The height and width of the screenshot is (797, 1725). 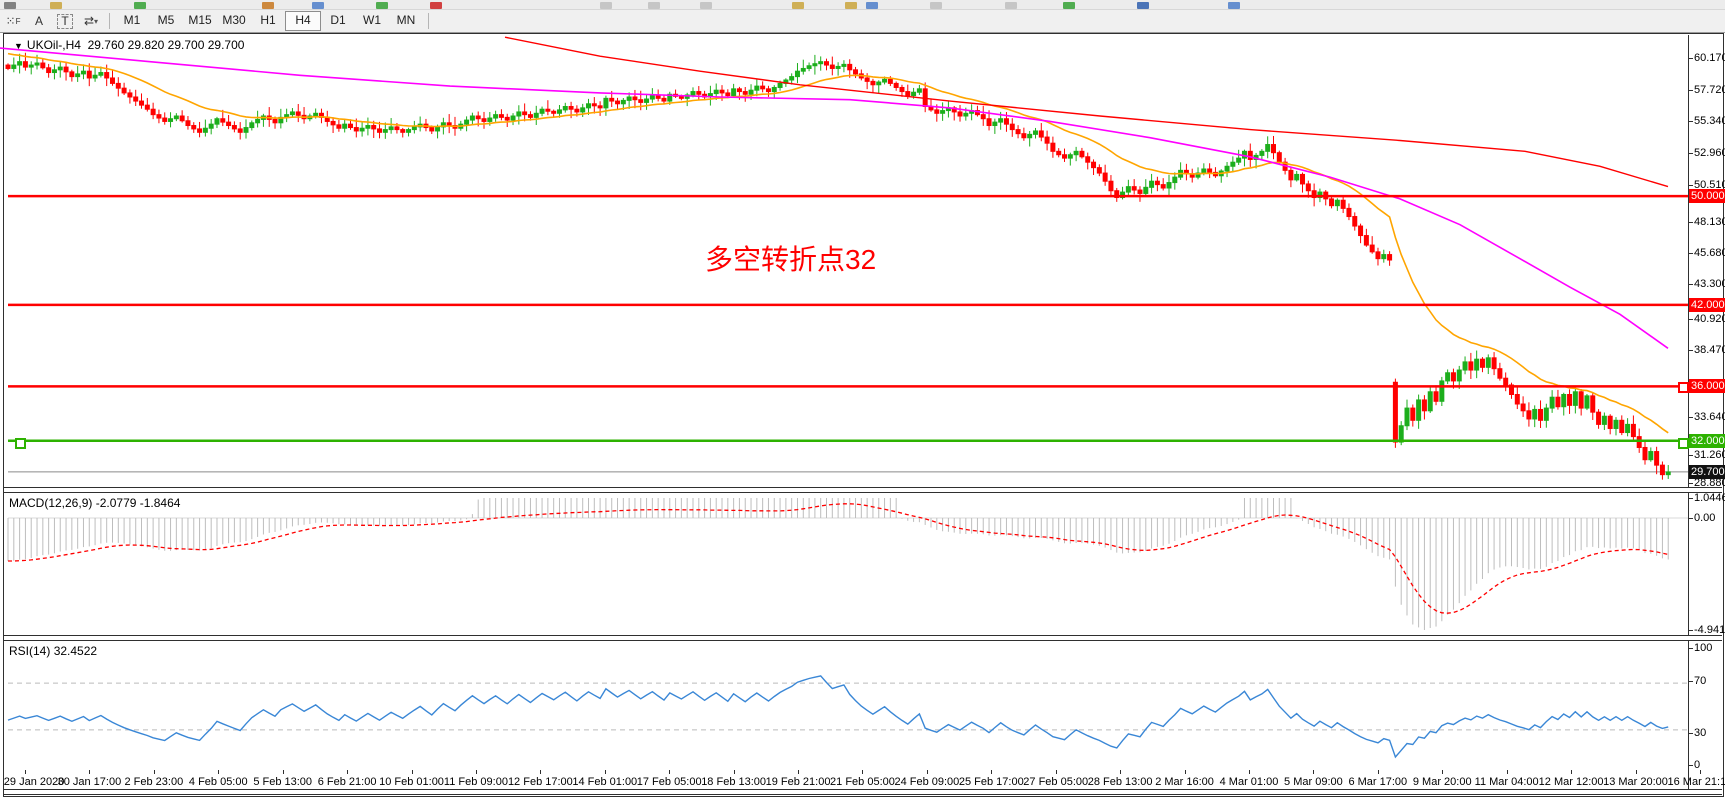 I want to click on timeframe-button-m5: M5, so click(x=166, y=20).